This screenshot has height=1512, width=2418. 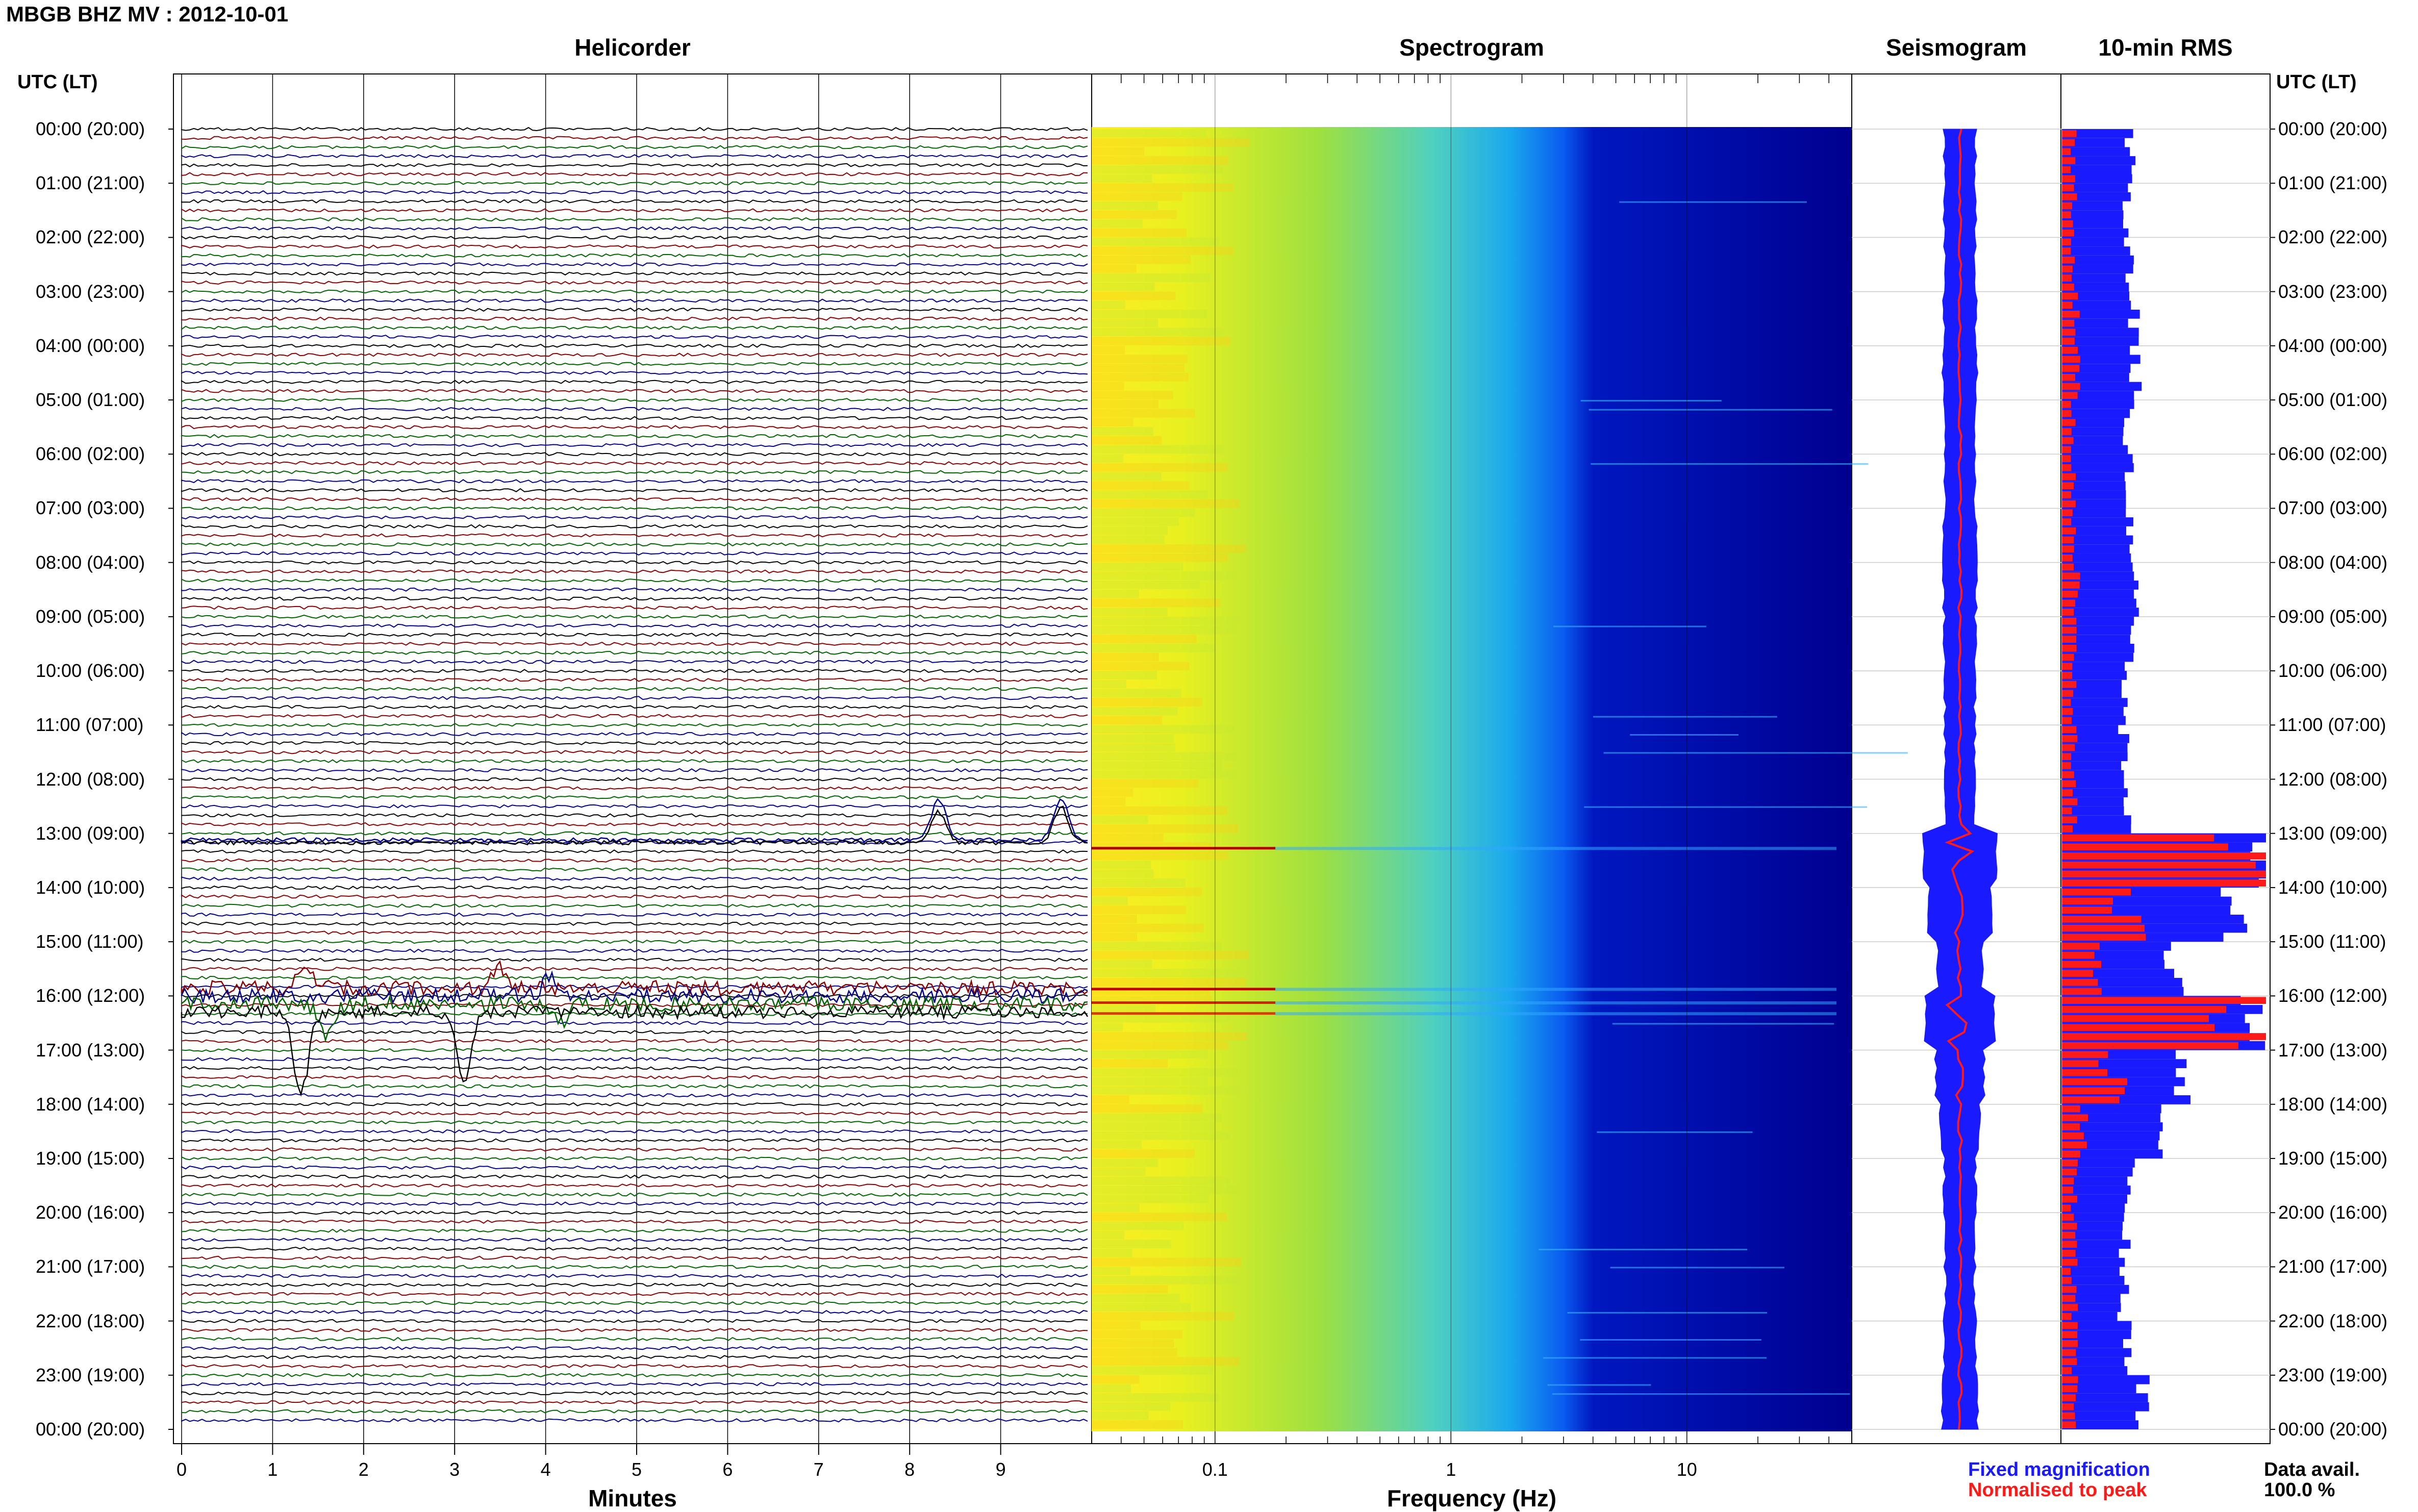 I want to click on time-label-left: 04:00 (00:00), so click(x=91, y=345).